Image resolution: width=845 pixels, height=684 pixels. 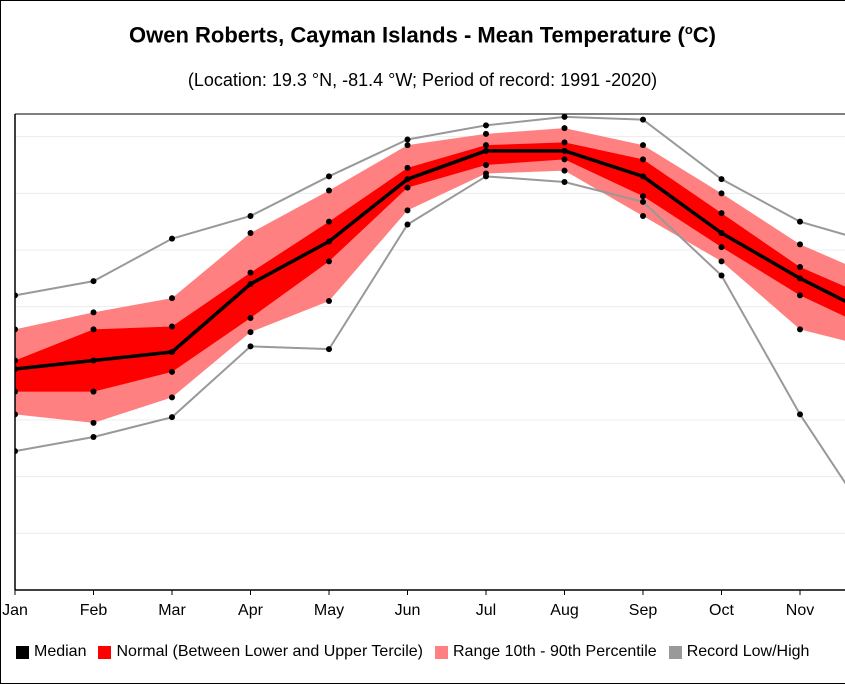 I want to click on x-tick-label: Sep, so click(x=643, y=610).